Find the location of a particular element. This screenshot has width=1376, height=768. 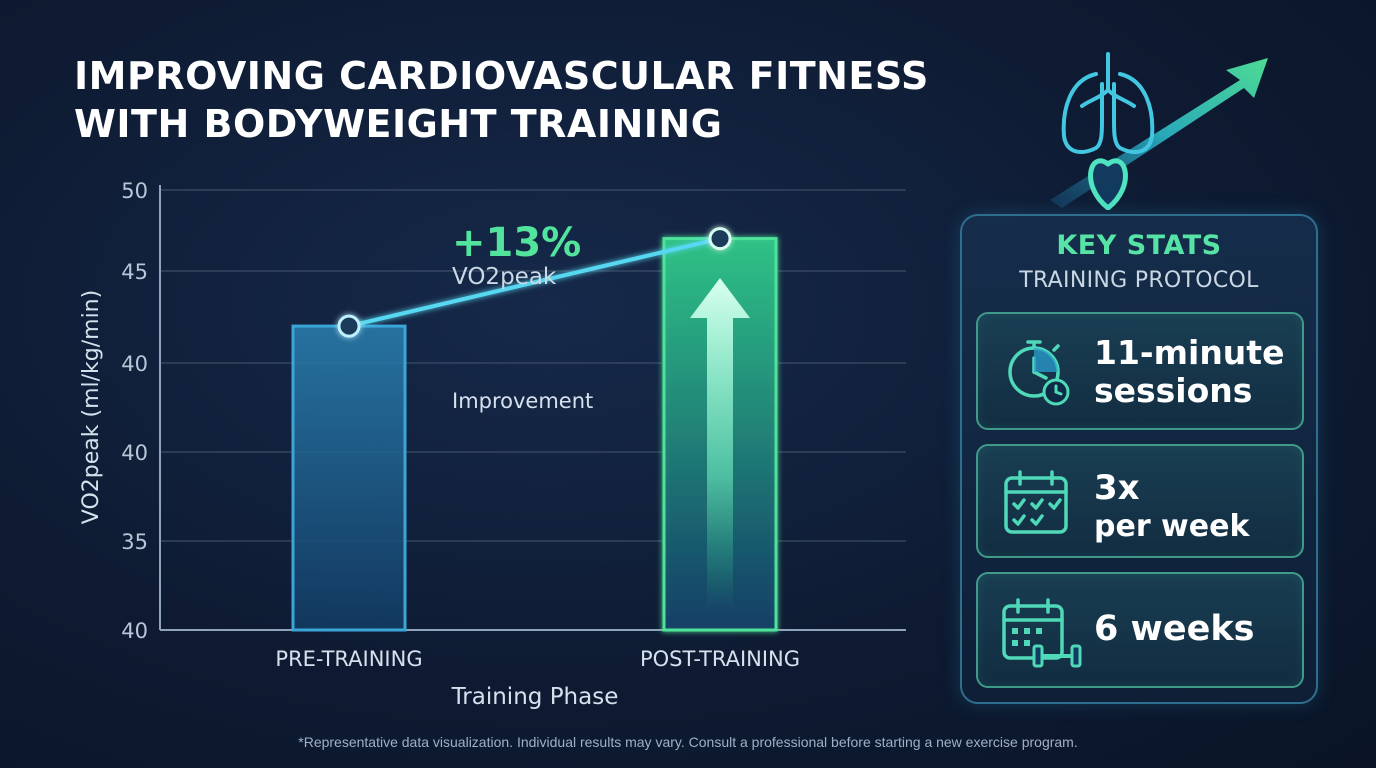

metric-annotation: VO2peak is located at coordinates (504, 277).